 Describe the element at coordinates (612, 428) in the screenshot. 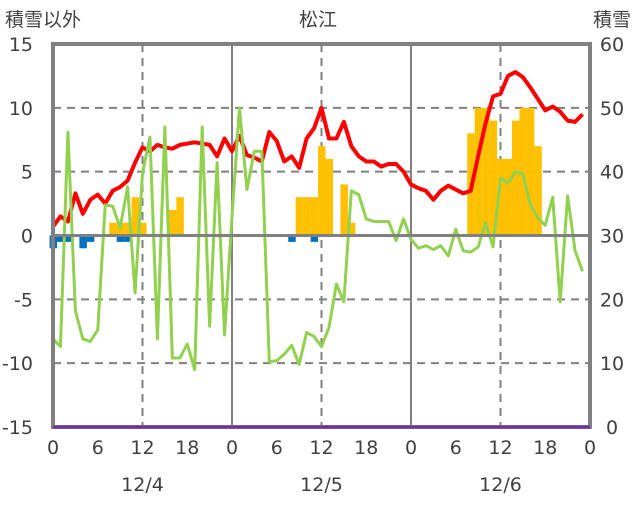

I see `y-tick-right: 0` at that location.